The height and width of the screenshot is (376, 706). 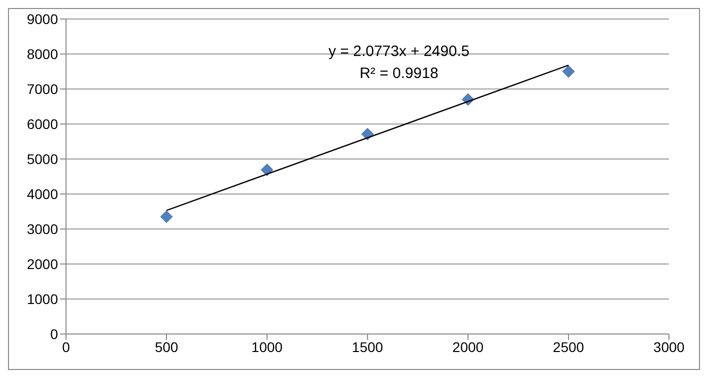 What do you see at coordinates (468, 346) in the screenshot?
I see `x-tick-label: 2000` at bounding box center [468, 346].